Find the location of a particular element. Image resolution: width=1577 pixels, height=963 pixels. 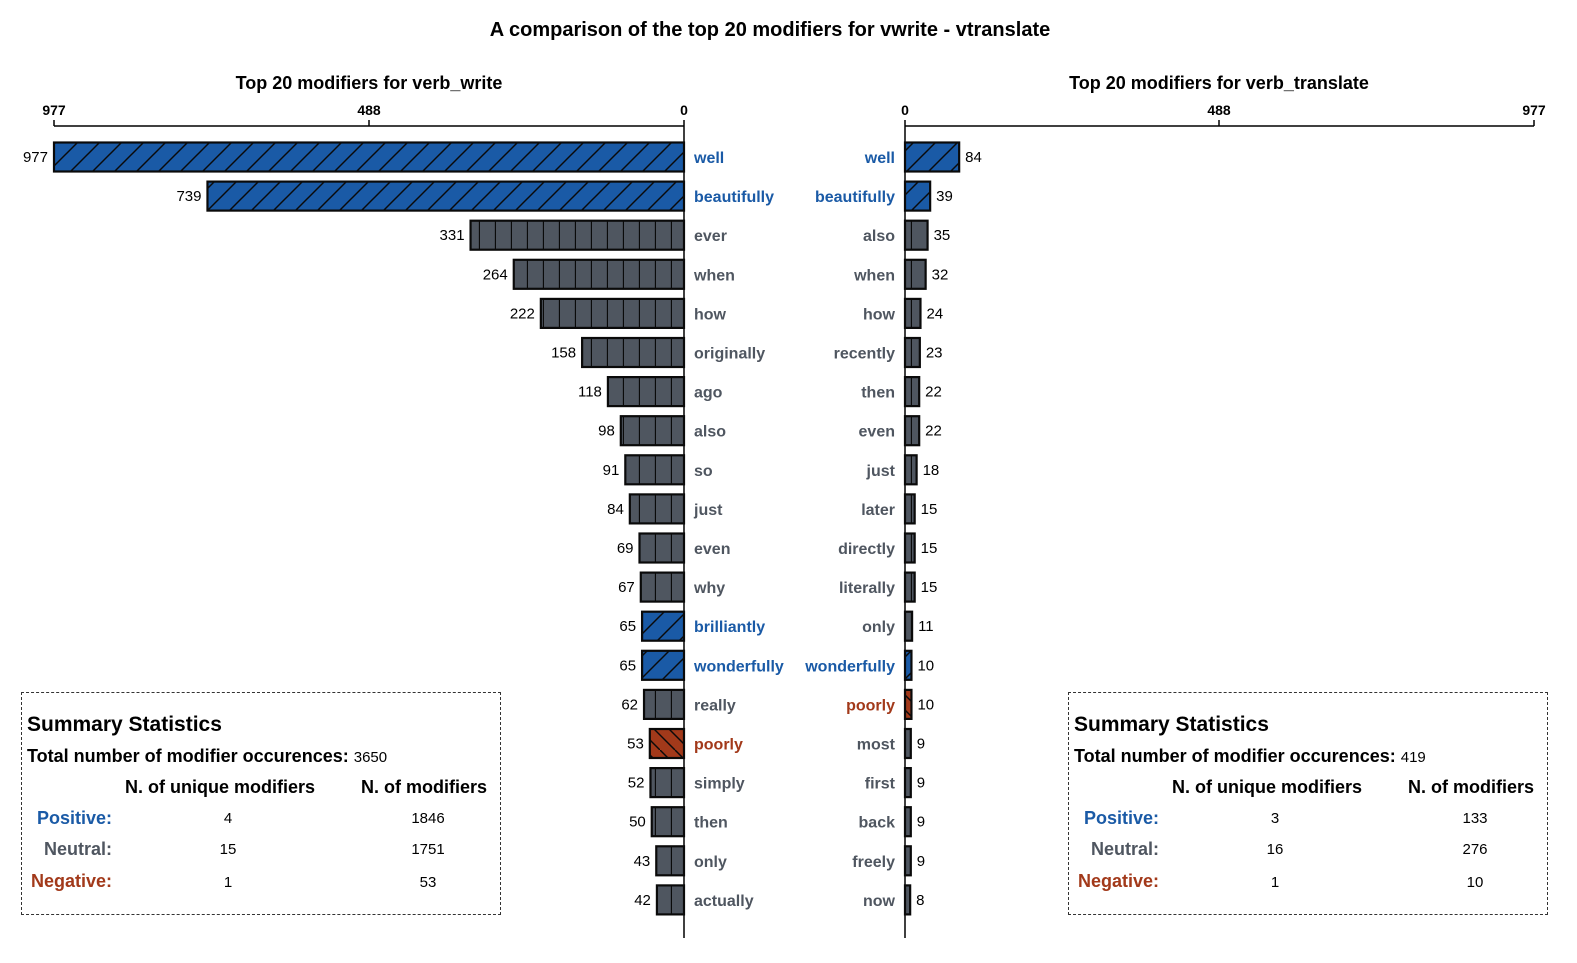

left-bar-brilliantly is located at coordinates (663, 626).